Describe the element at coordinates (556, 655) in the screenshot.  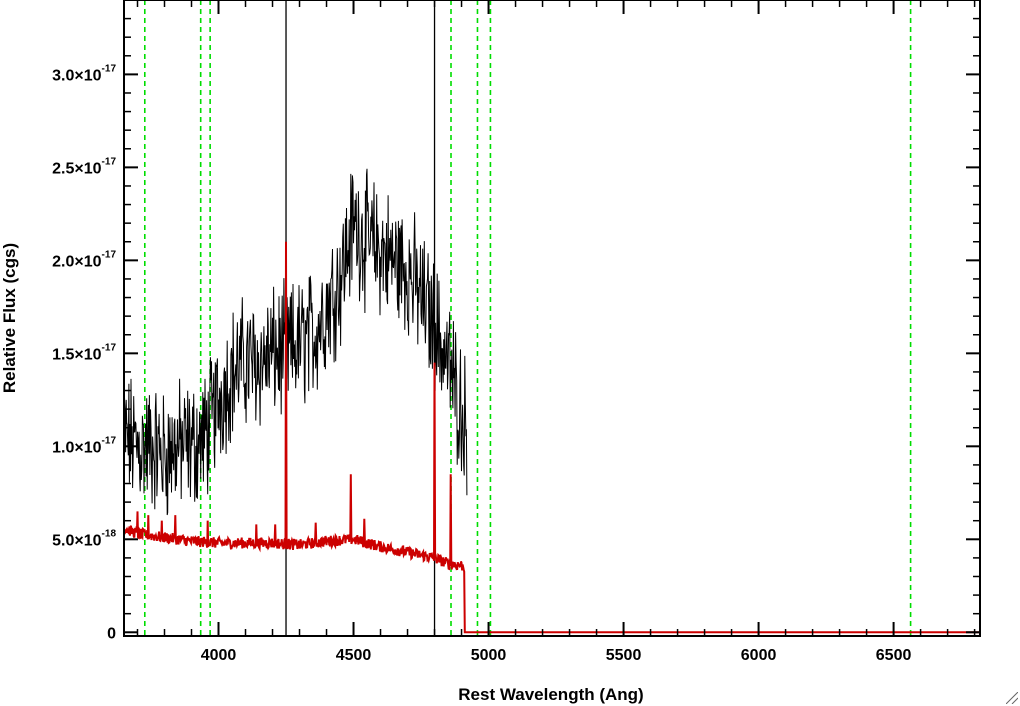
I see `x-tick-labels: 4000 4500 5000 5500 6000 6500` at that location.